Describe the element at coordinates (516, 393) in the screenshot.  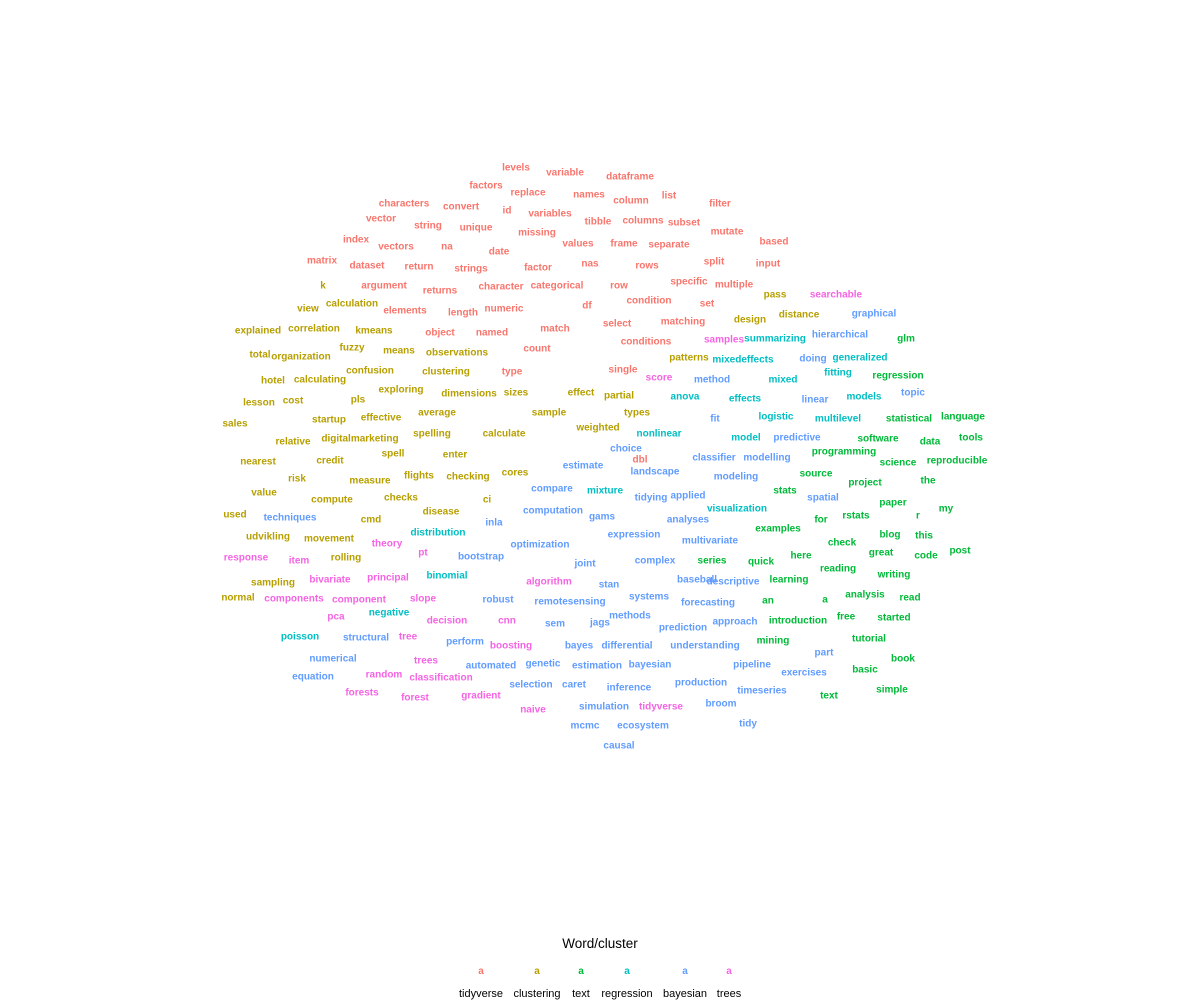
I see `word-label: sizes` at that location.